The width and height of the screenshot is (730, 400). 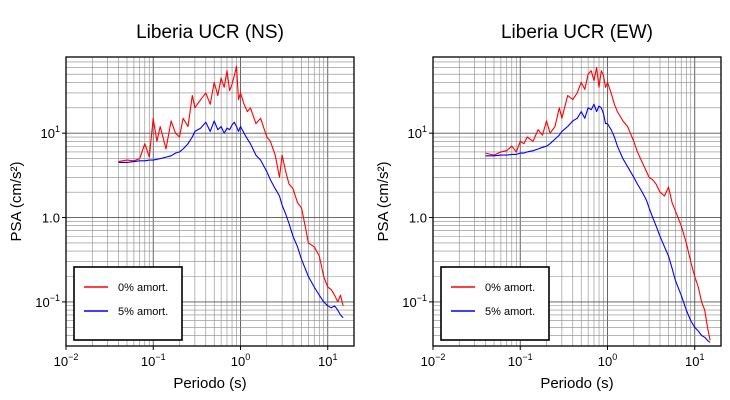 I want to click on chart-title: Liberia UCR (NS), so click(x=210, y=32).